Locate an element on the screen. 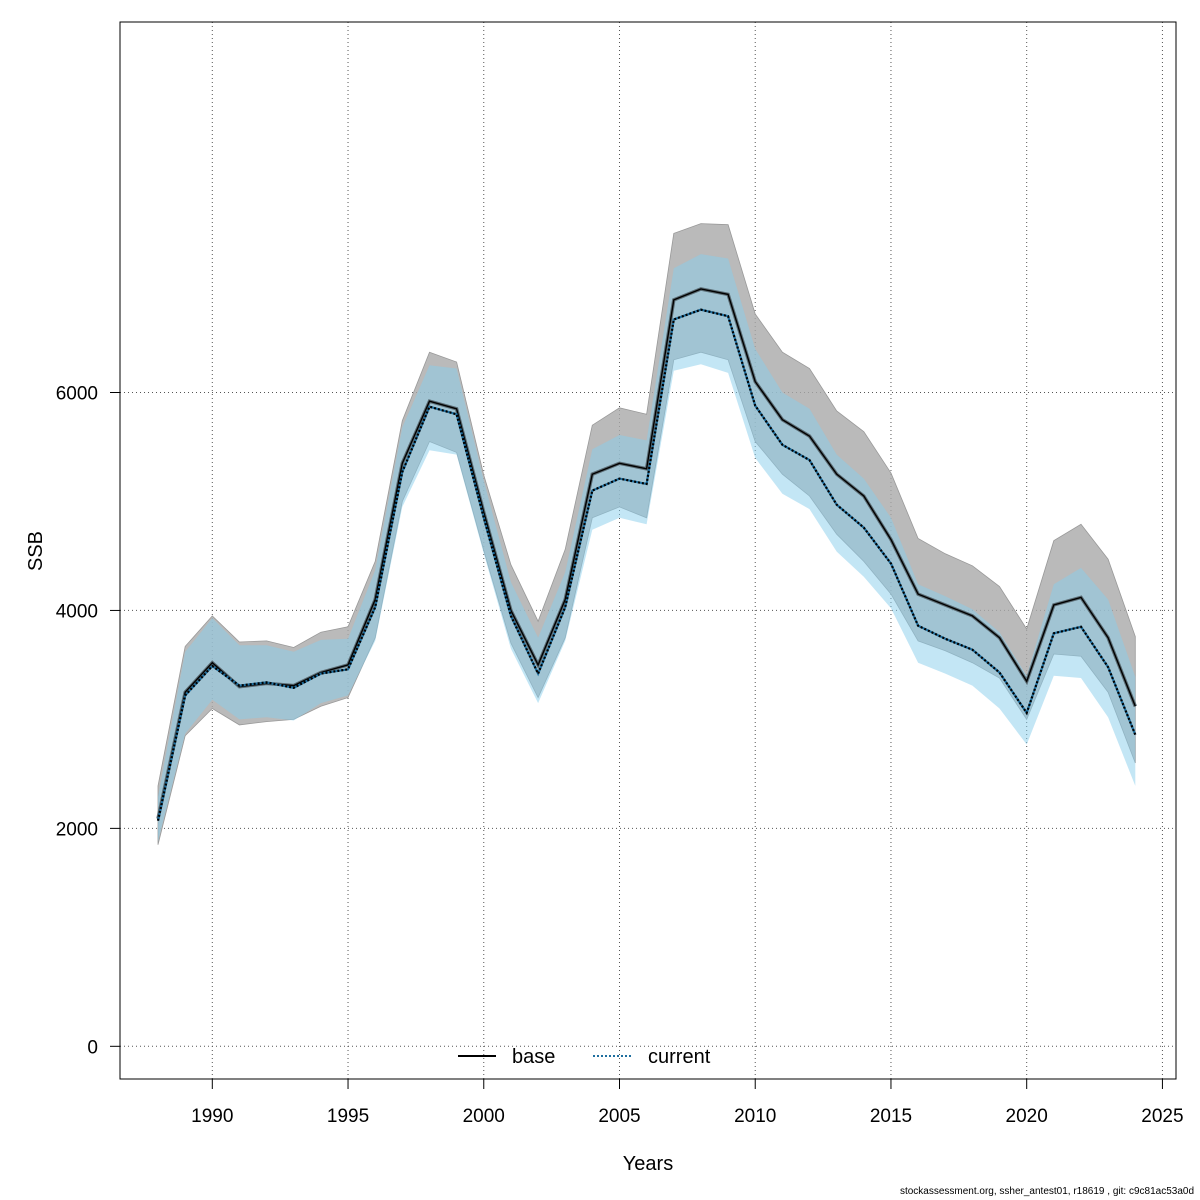 This screenshot has height=1200, width=1200. legend: base current is located at coordinates (584, 1057).